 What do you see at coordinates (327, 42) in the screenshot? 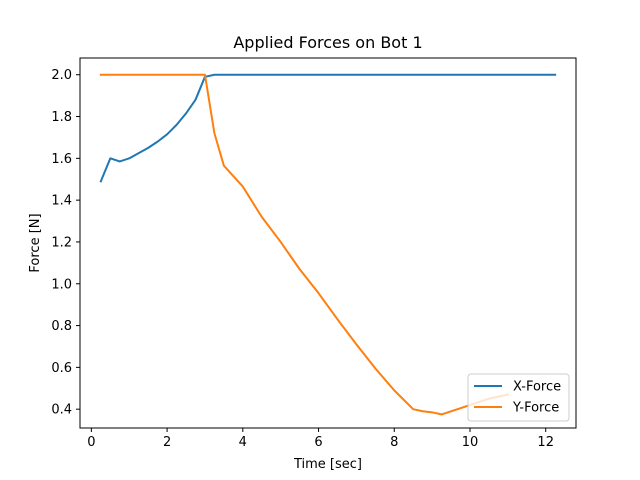
I see `chart-title: Applied Forces on Bot 1` at bounding box center [327, 42].